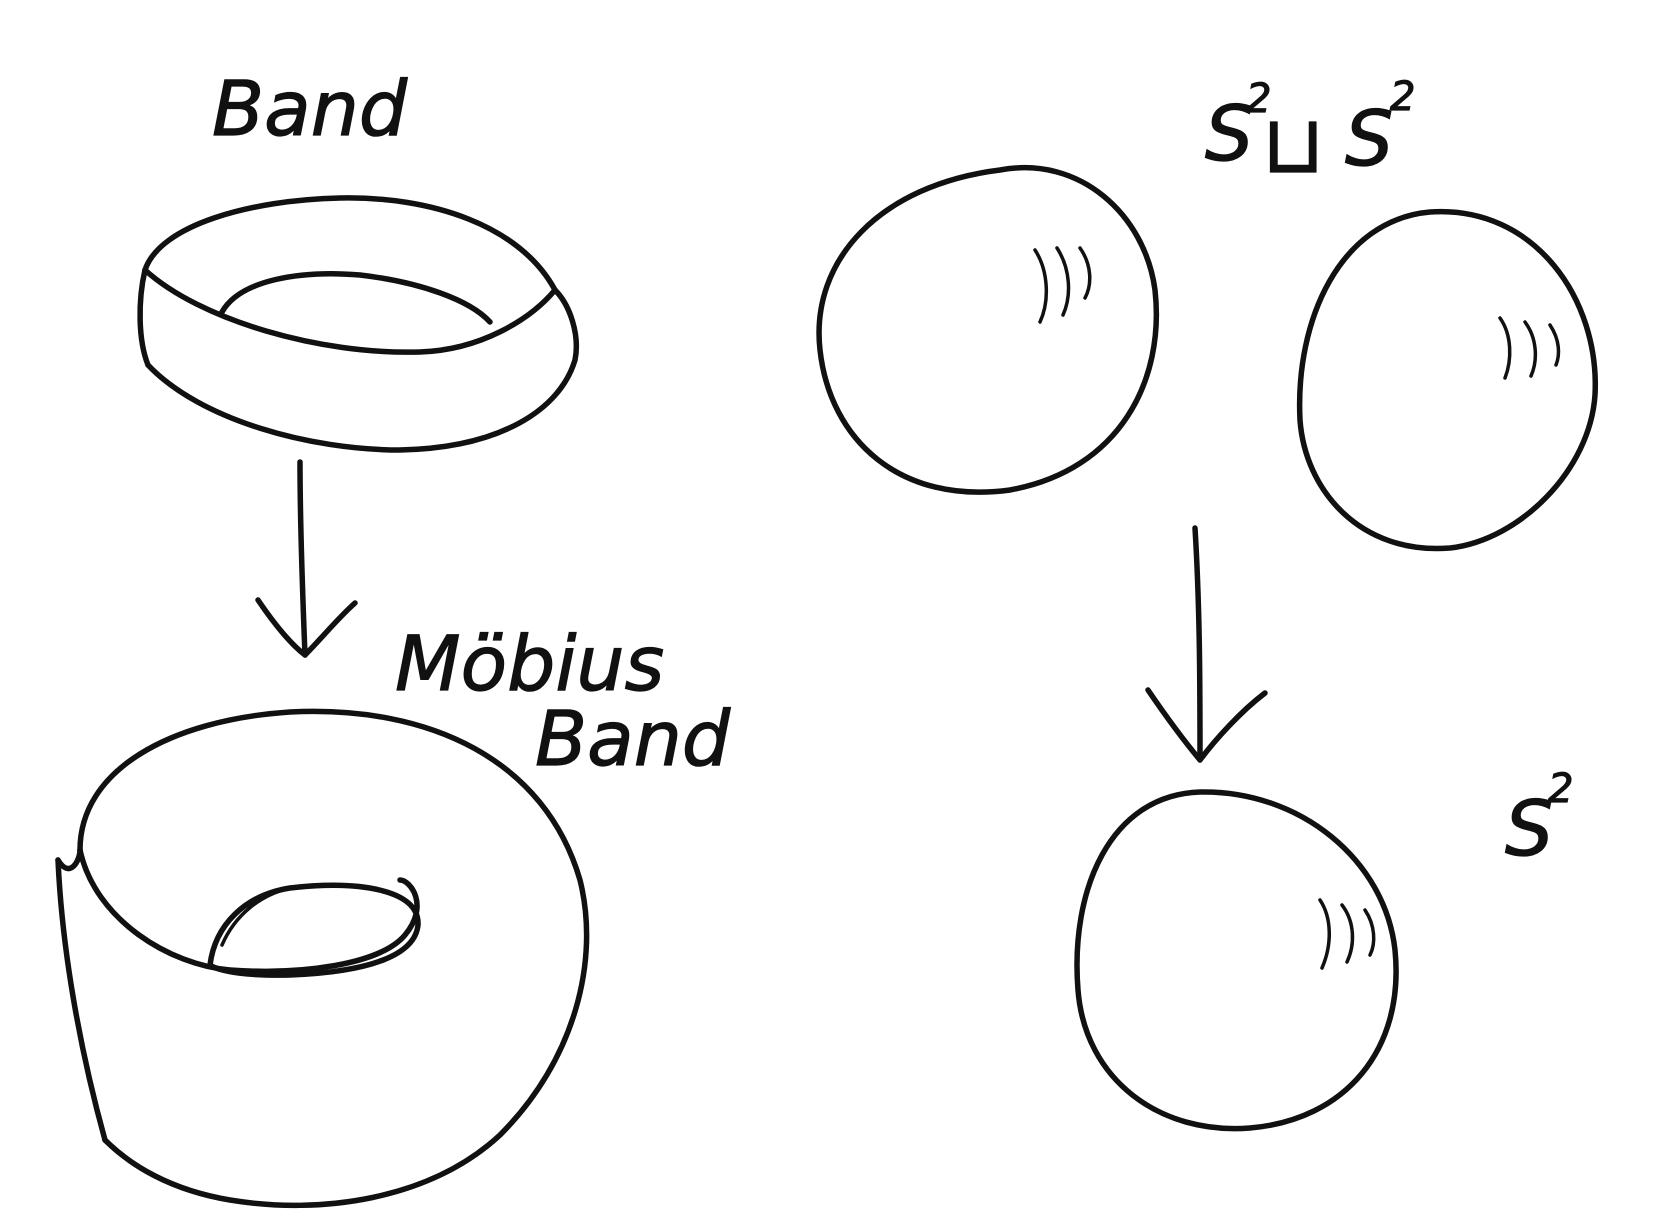 This screenshot has width=1664, height=1232. I want to click on arrow-band-to-mobius-icon, so click(306, 558).